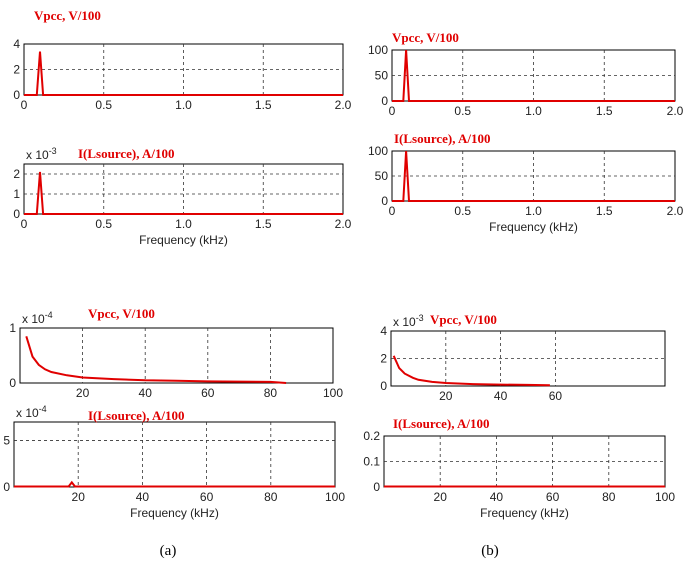  I want to click on chart-panel-7: 20 40 60 0 2 4 x 10-3 Vpcc, V/100, so click(523, 357).